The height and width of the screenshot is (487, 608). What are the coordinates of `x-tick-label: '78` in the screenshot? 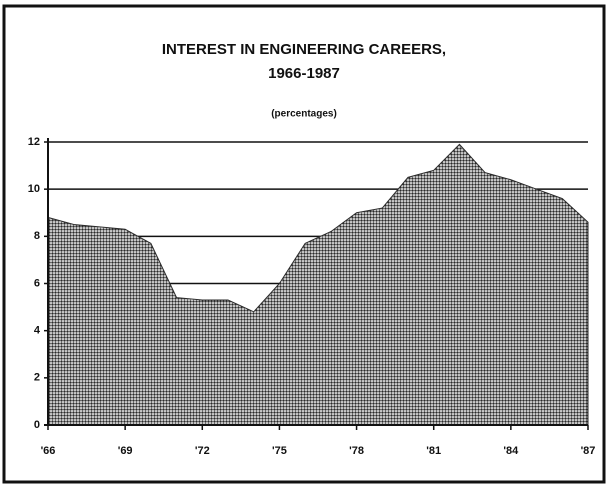 It's located at (356, 451).